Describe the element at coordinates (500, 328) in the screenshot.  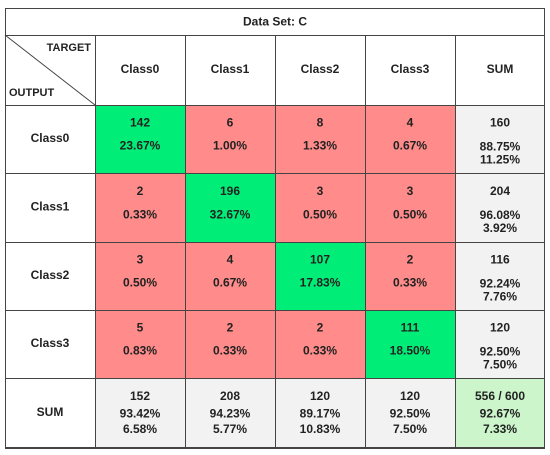
I see `row-sum-count-3: 120` at that location.